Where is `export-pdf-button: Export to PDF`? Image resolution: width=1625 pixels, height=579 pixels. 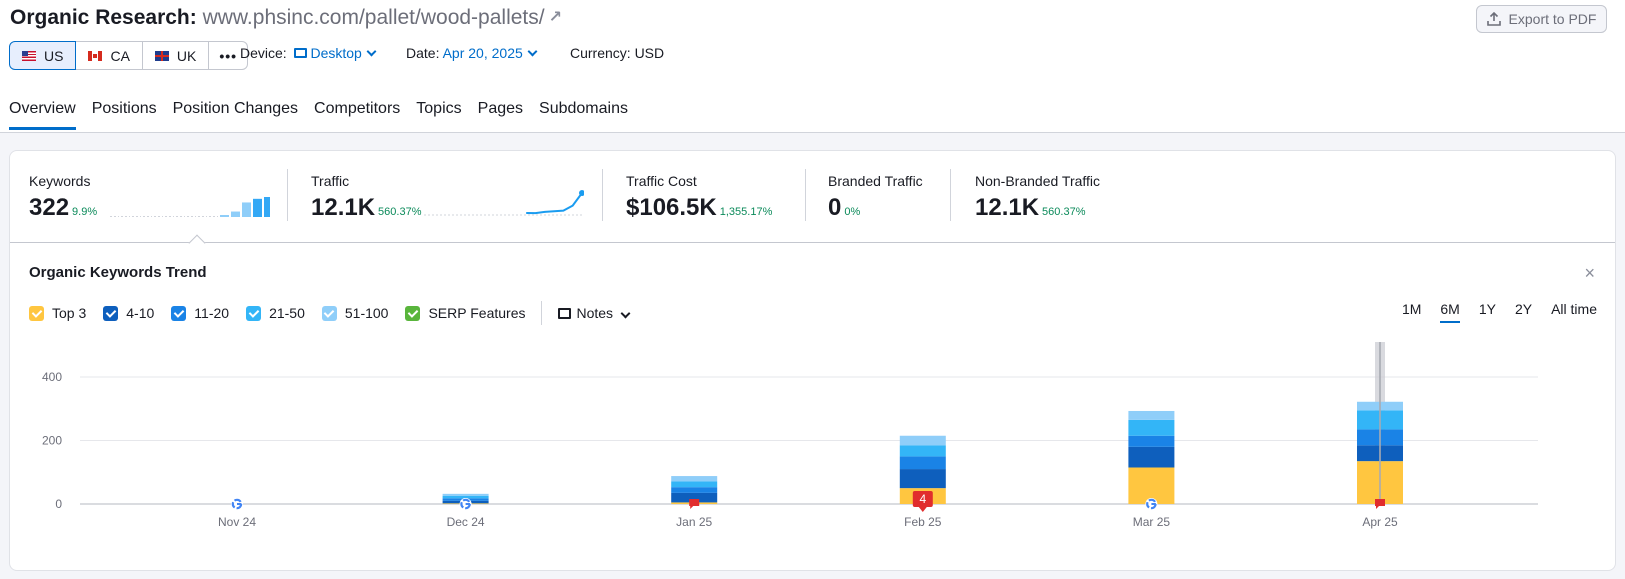 export-pdf-button: Export to PDF is located at coordinates (1541, 19).